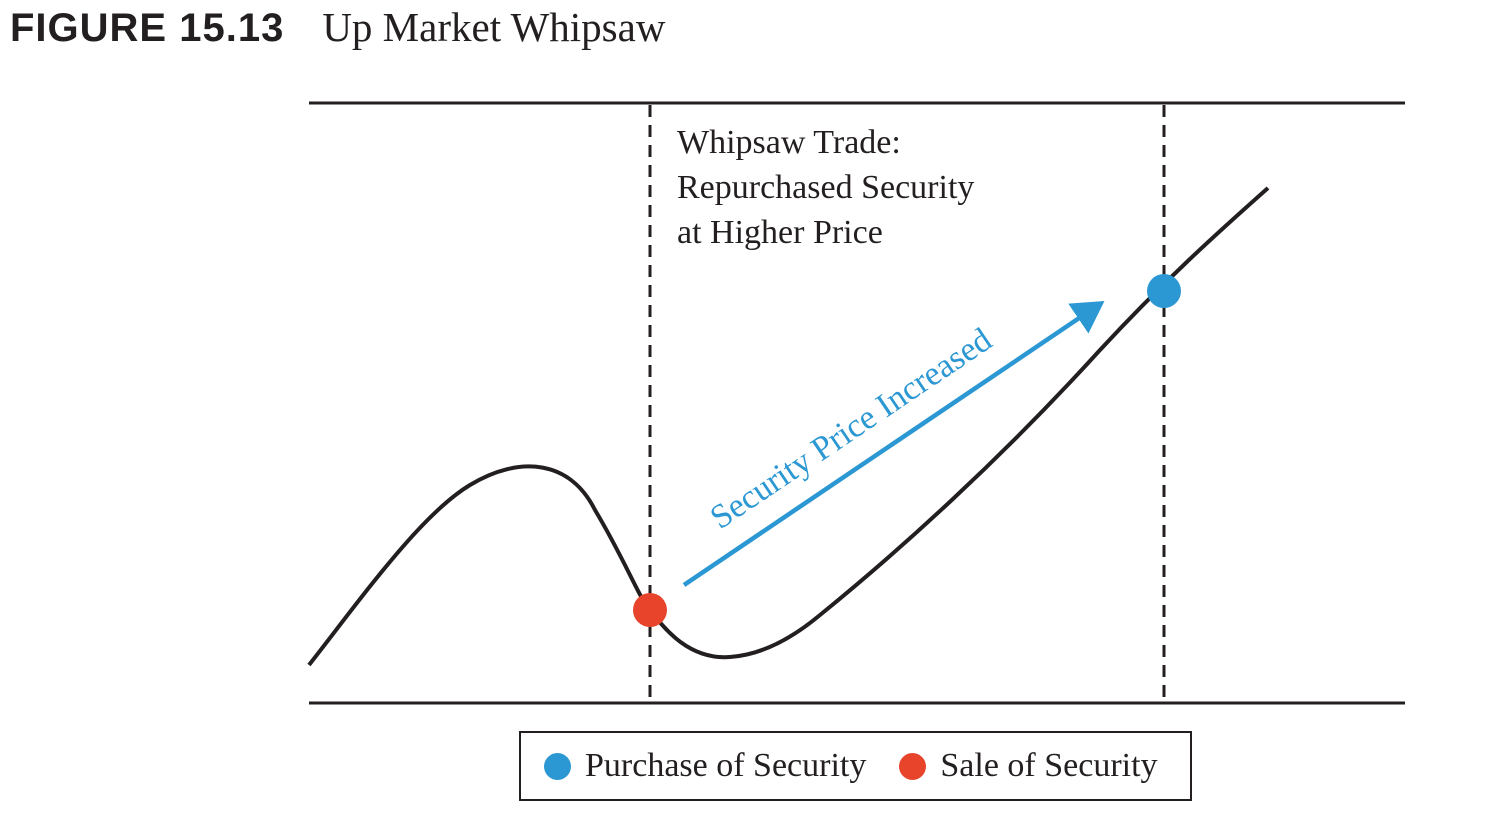  What do you see at coordinates (557, 766) in the screenshot?
I see `purchase-legend-dot` at bounding box center [557, 766].